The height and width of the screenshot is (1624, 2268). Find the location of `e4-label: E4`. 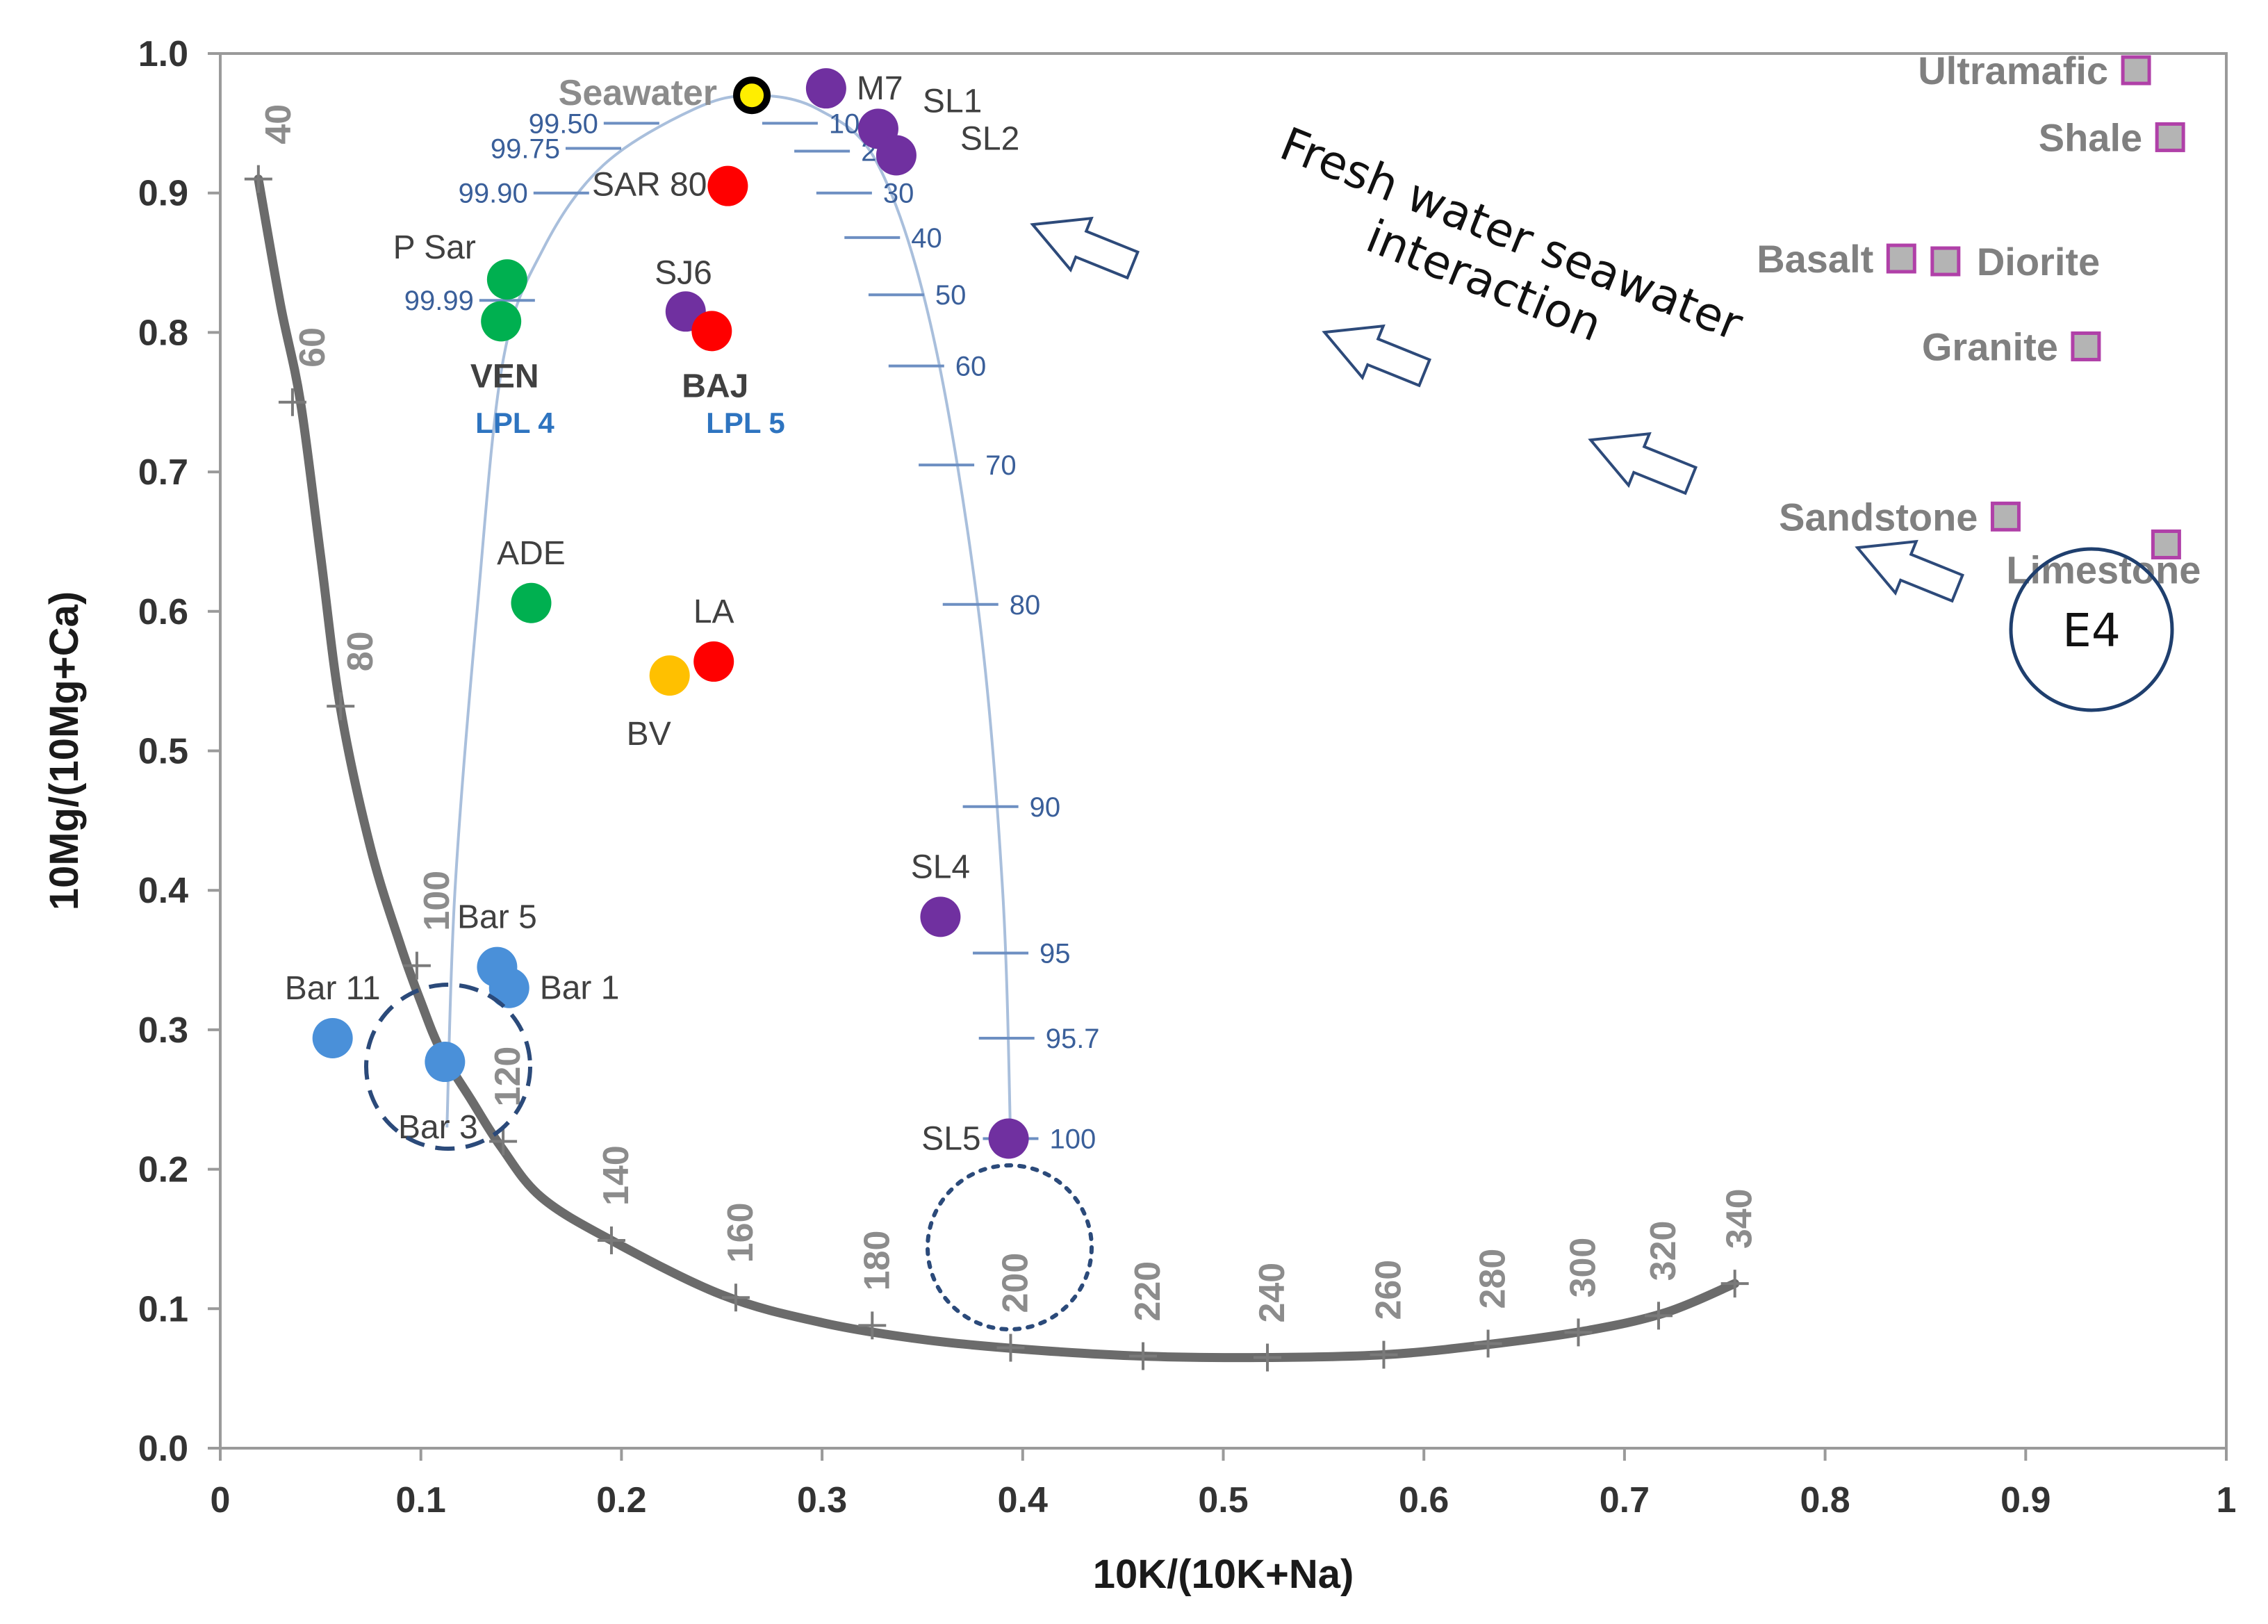

e4-label: E4 is located at coordinates (2091, 630).